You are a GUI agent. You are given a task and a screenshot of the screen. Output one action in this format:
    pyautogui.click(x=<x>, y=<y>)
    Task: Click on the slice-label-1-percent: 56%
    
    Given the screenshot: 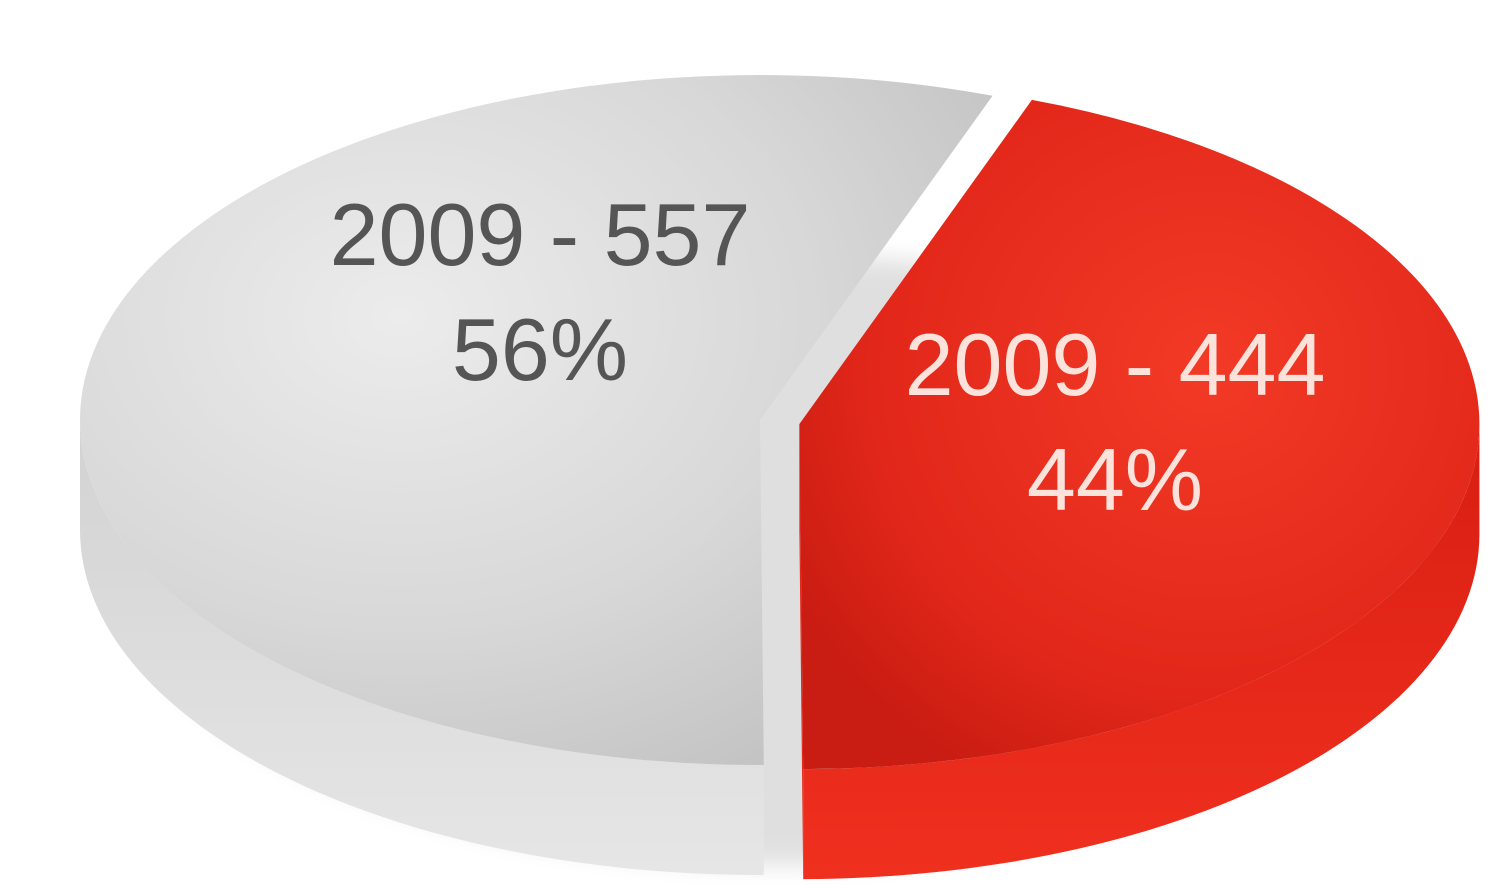 What is the action you would take?
    pyautogui.click(x=540, y=349)
    